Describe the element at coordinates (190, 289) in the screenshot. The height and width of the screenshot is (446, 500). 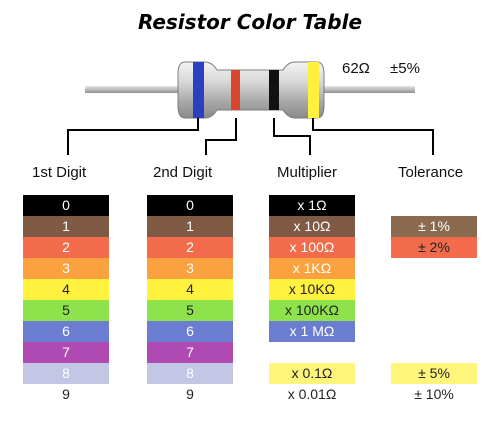
I see `second-digit-cell: 4` at that location.